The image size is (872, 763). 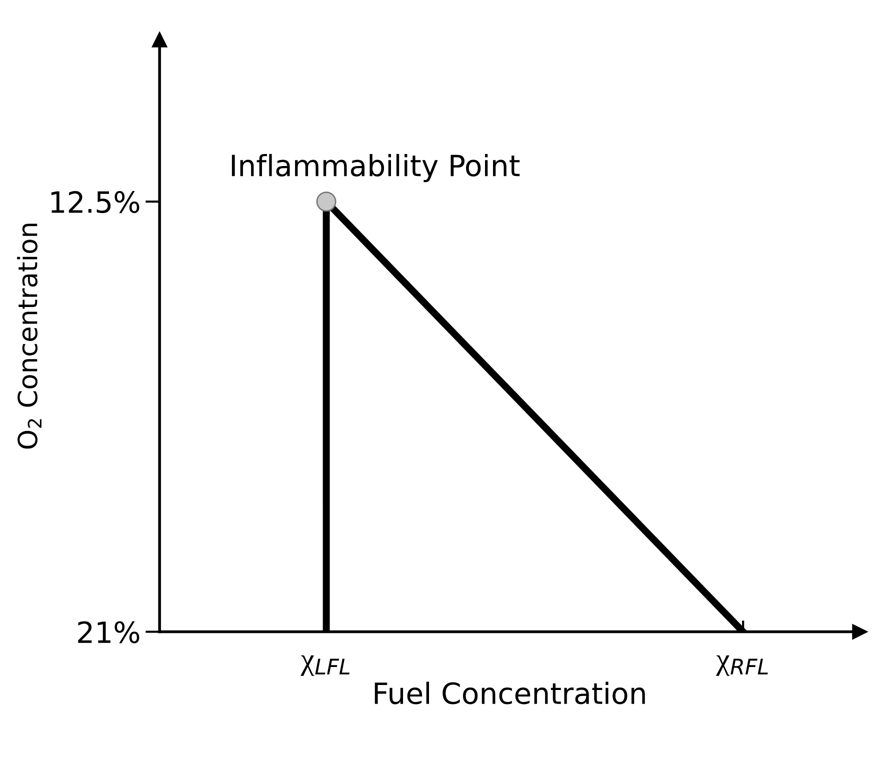 What do you see at coordinates (376, 168) in the screenshot?
I see `annotation: Inflammability Point` at bounding box center [376, 168].